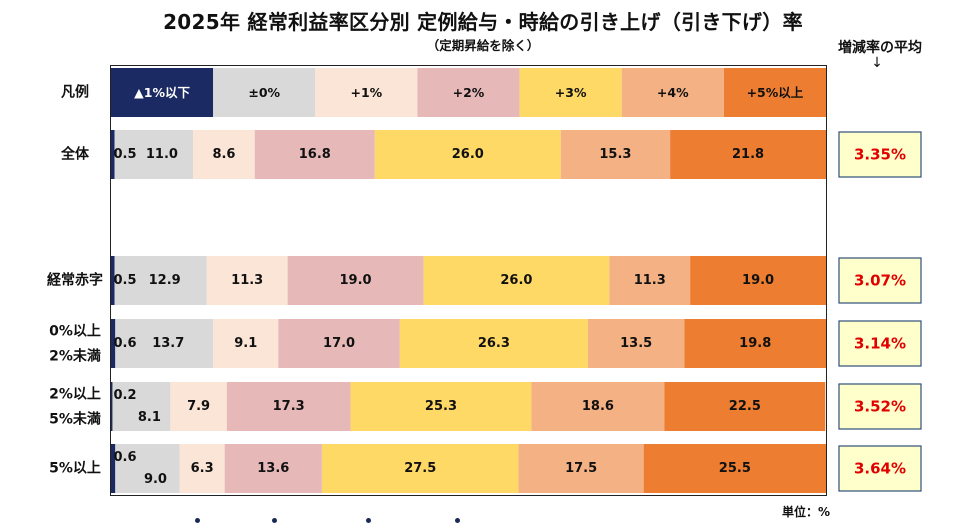 The image size is (966, 525). Describe the element at coordinates (355, 280) in the screenshot. I see `data-label: 19.0` at that location.